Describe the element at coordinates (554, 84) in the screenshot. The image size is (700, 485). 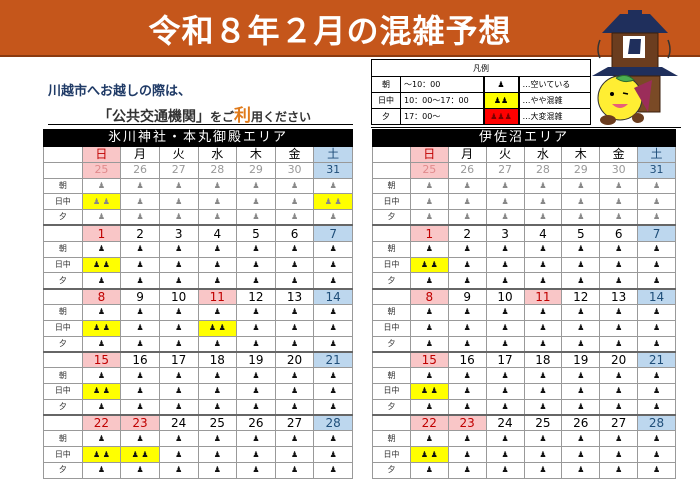
I see `legend-desc: …空いている` at that location.